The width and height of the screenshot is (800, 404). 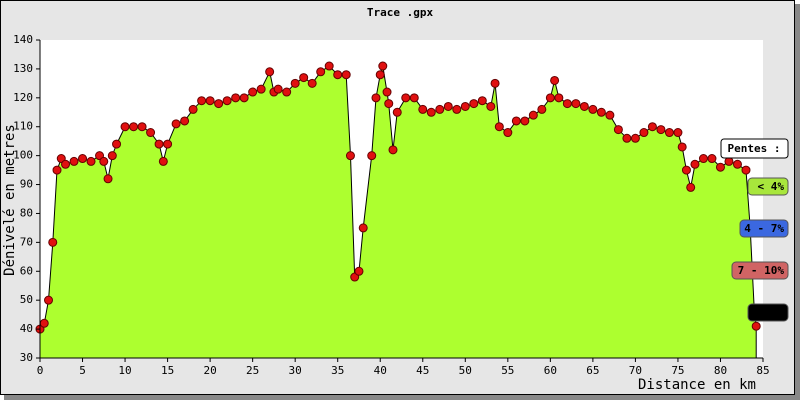 What do you see at coordinates (507, 370) in the screenshot?
I see `x-tick-label: 55` at bounding box center [507, 370].